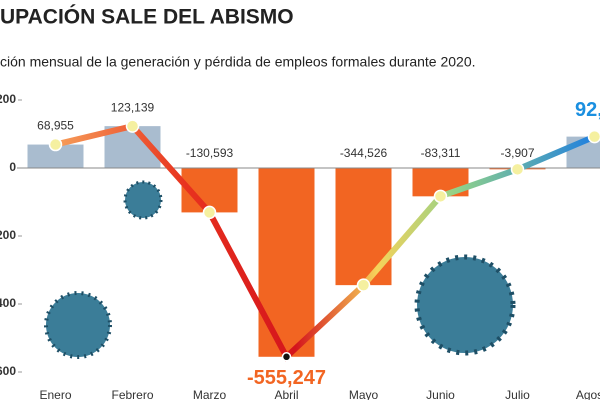  Describe the element at coordinates (8, 303) in the screenshot. I see `y-tick-label: 400` at that location.